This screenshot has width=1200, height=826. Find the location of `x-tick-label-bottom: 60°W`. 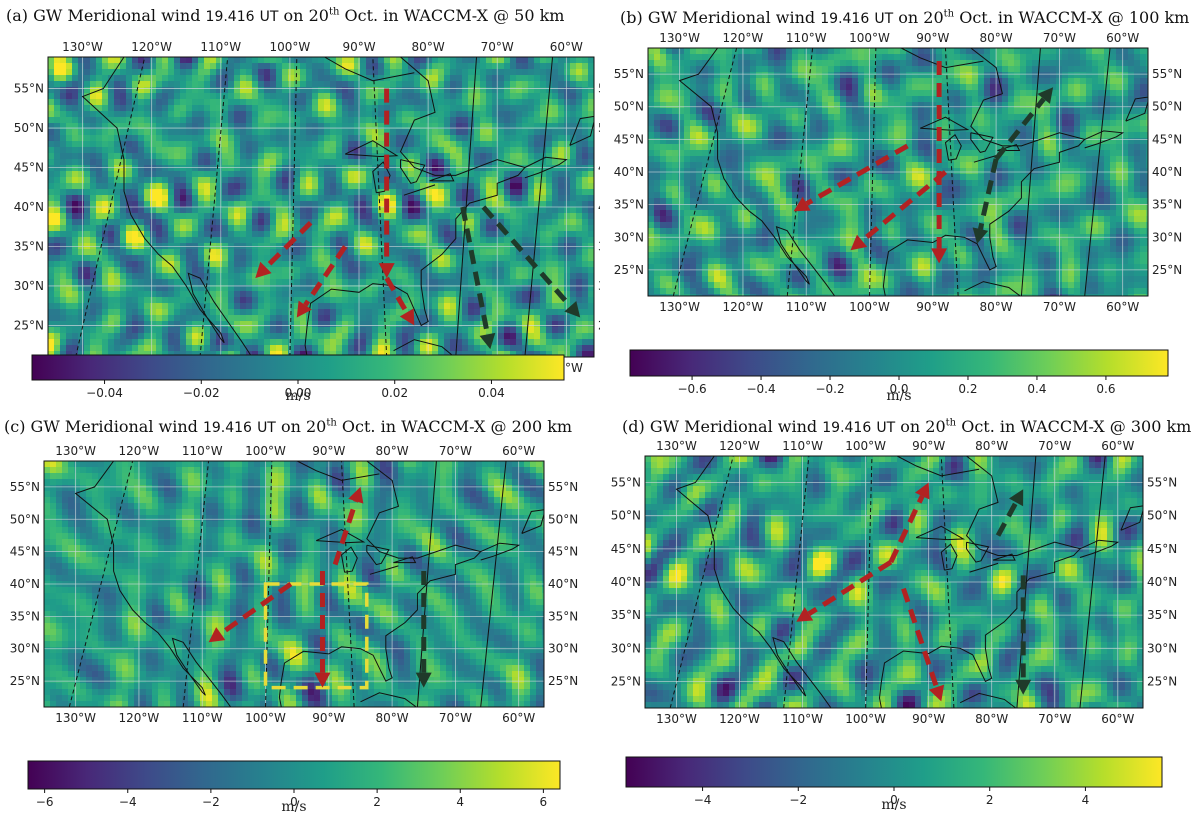

x-tick-label-bottom: 60°W is located at coordinates (1117, 719).